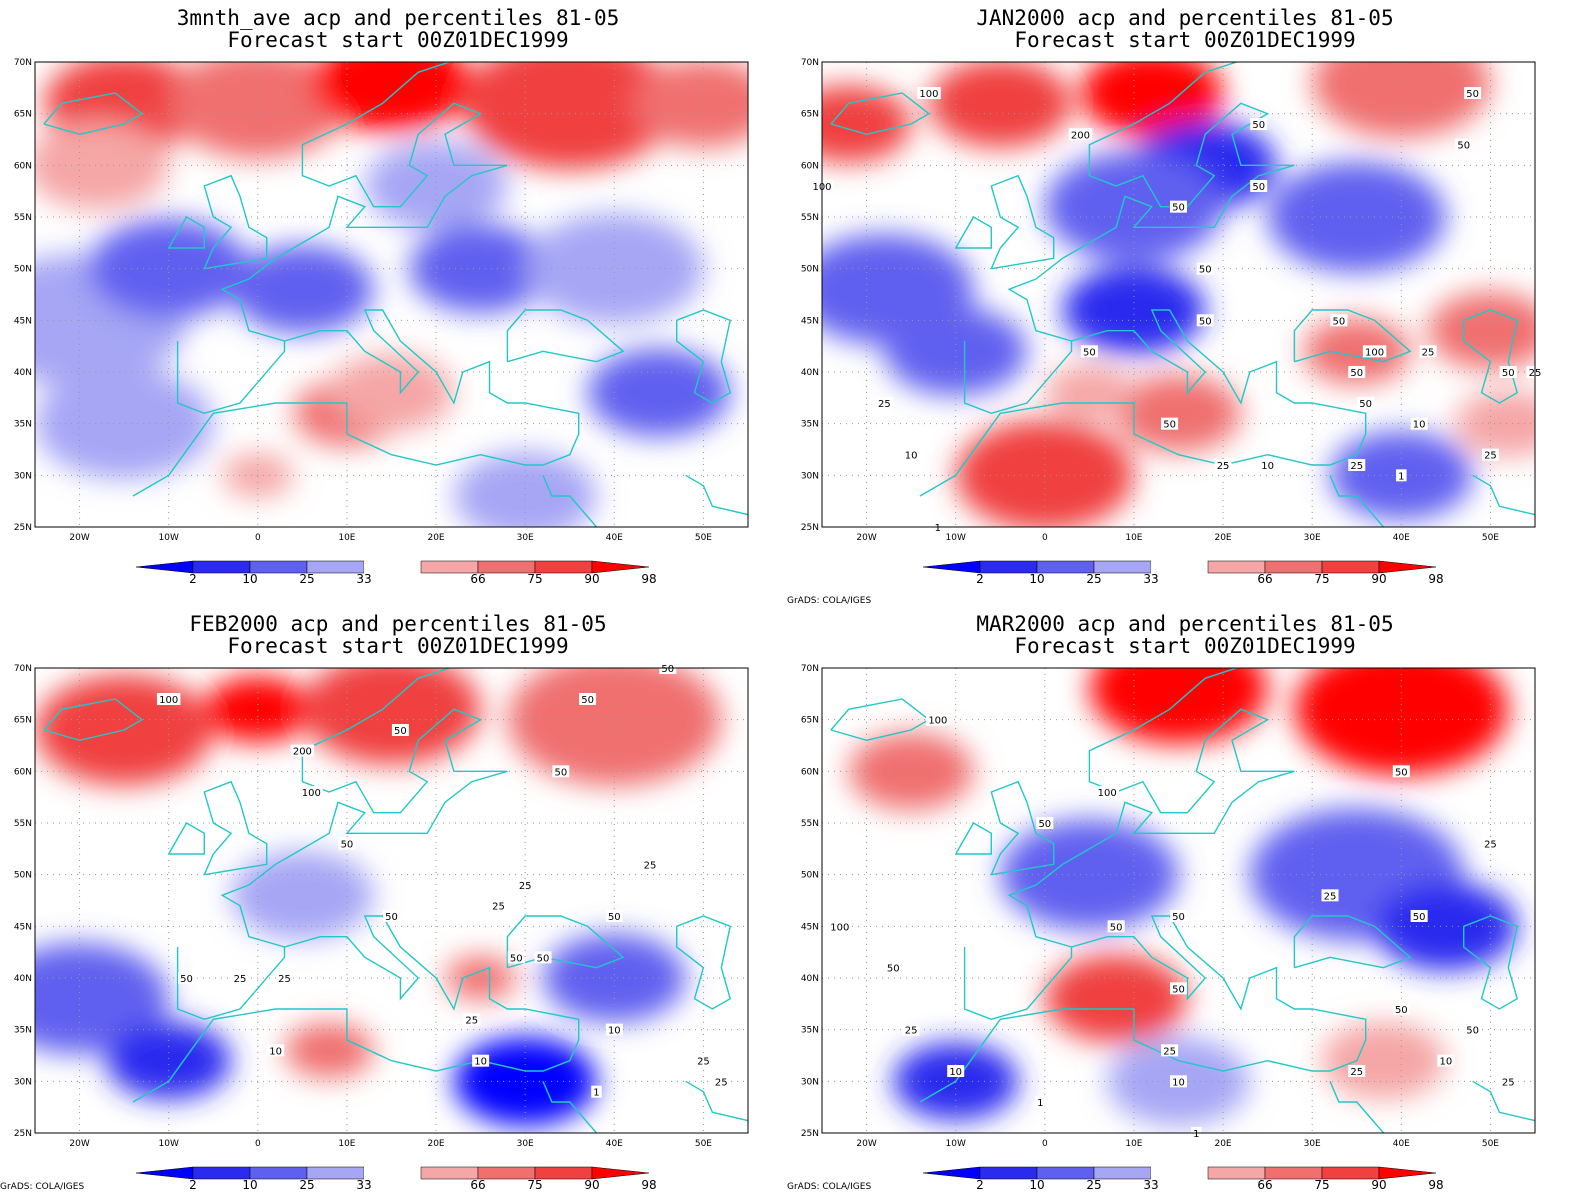 The image size is (1596, 1198). What do you see at coordinates (620, 567) in the screenshot?
I see `legend-arrow-high` at bounding box center [620, 567].